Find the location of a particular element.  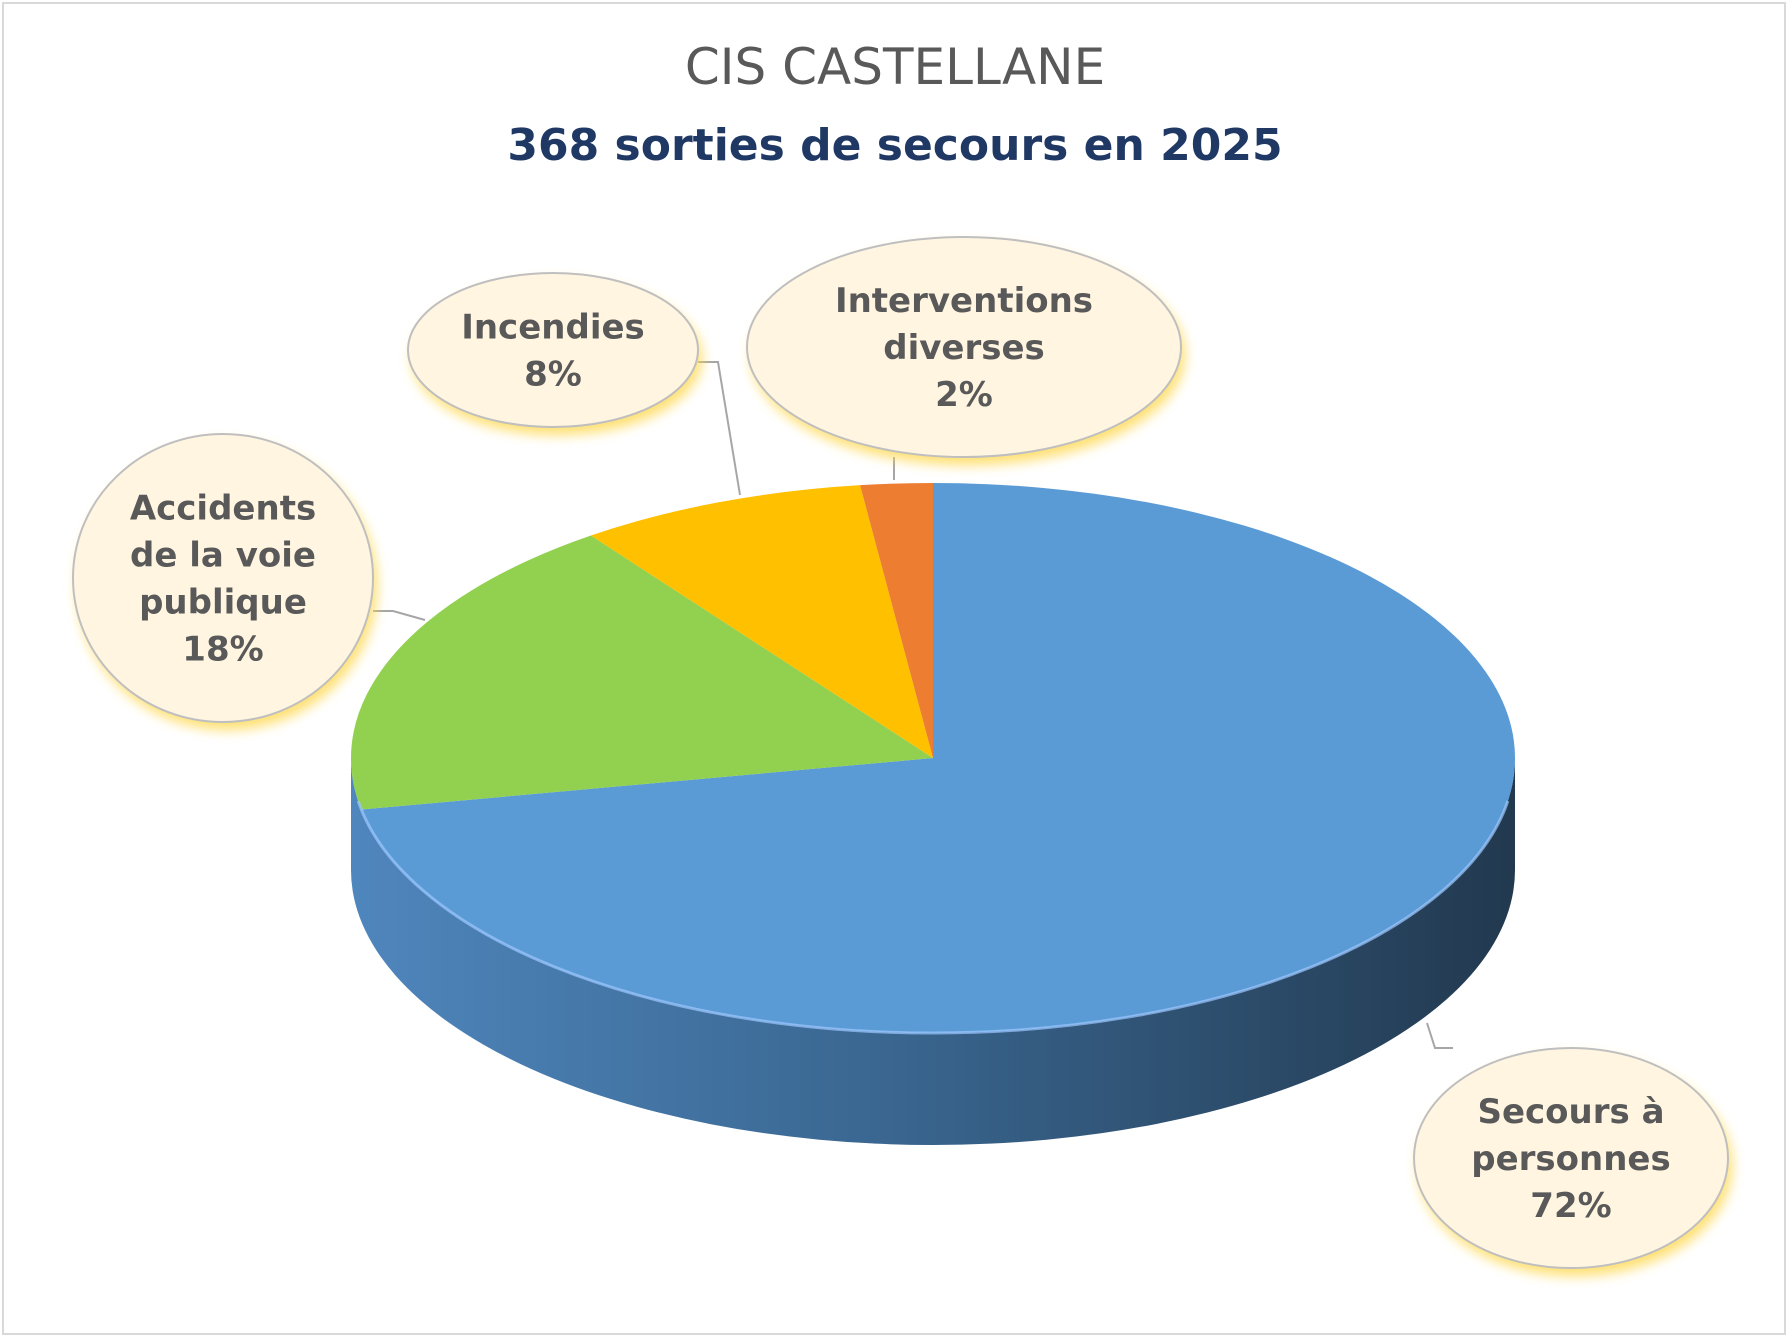

data-label-bubble: Accidents de la voie publique 18% is located at coordinates (224, 581).